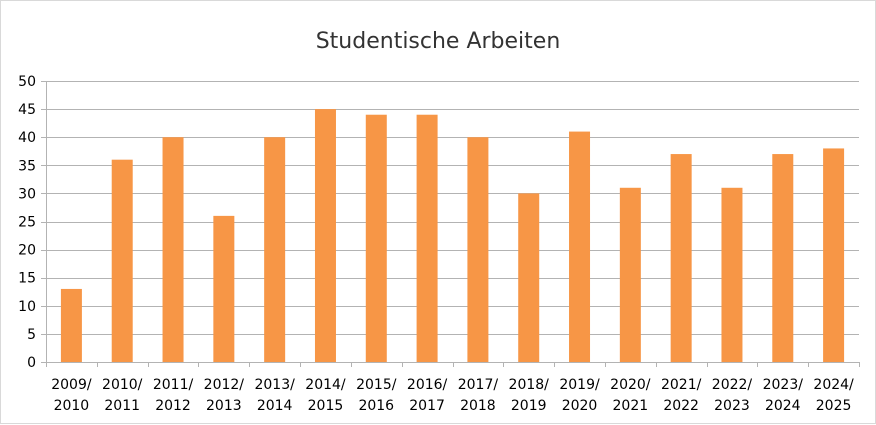  Describe the element at coordinates (173, 395) in the screenshot. I see `x-tick-label: 2011/2012` at that location.